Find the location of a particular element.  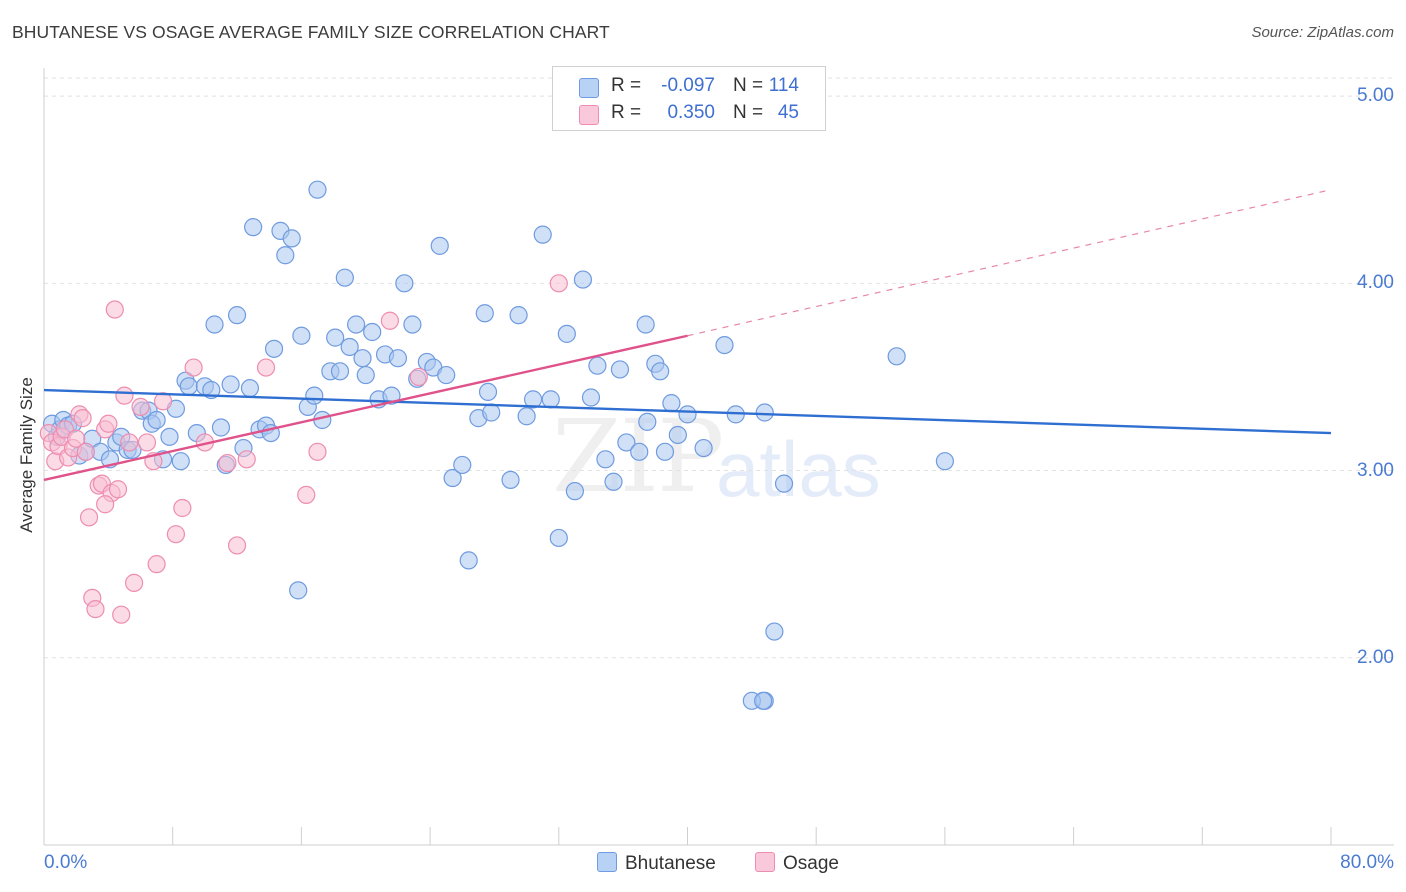

legend-r-value: 0.350 is located at coordinates (691, 112).